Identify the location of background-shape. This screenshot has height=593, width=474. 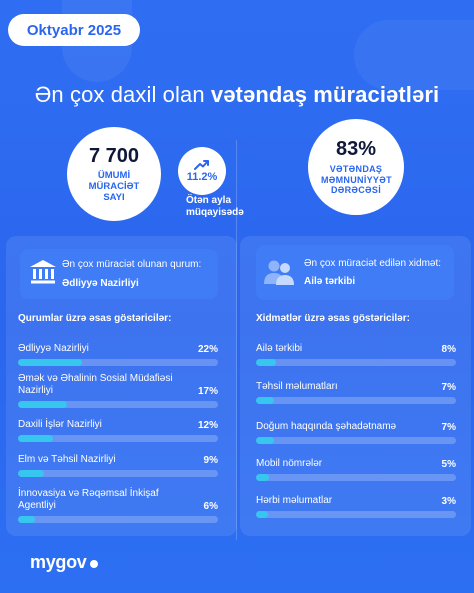
(414, 55).